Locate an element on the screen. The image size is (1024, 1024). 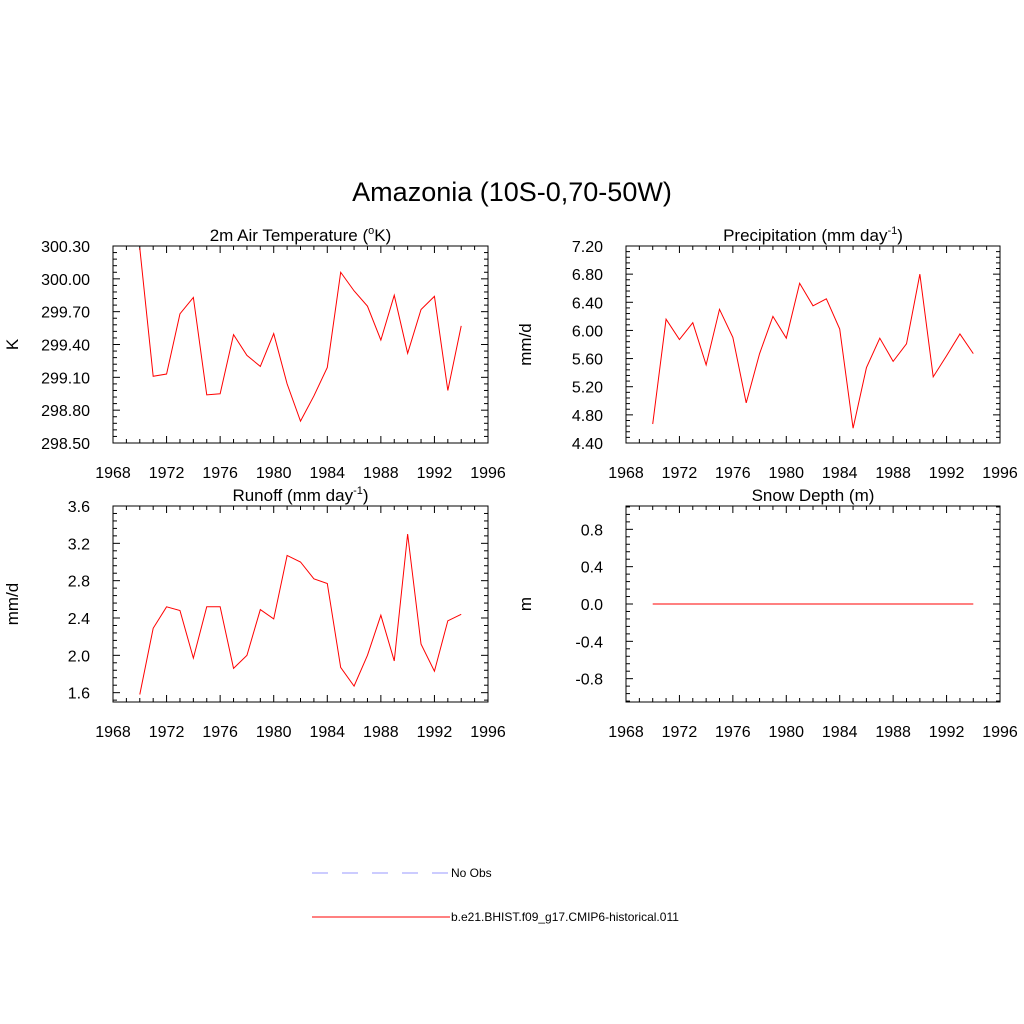
main-title: Amazonia (10S-0,70-50W) is located at coordinates (512, 192).